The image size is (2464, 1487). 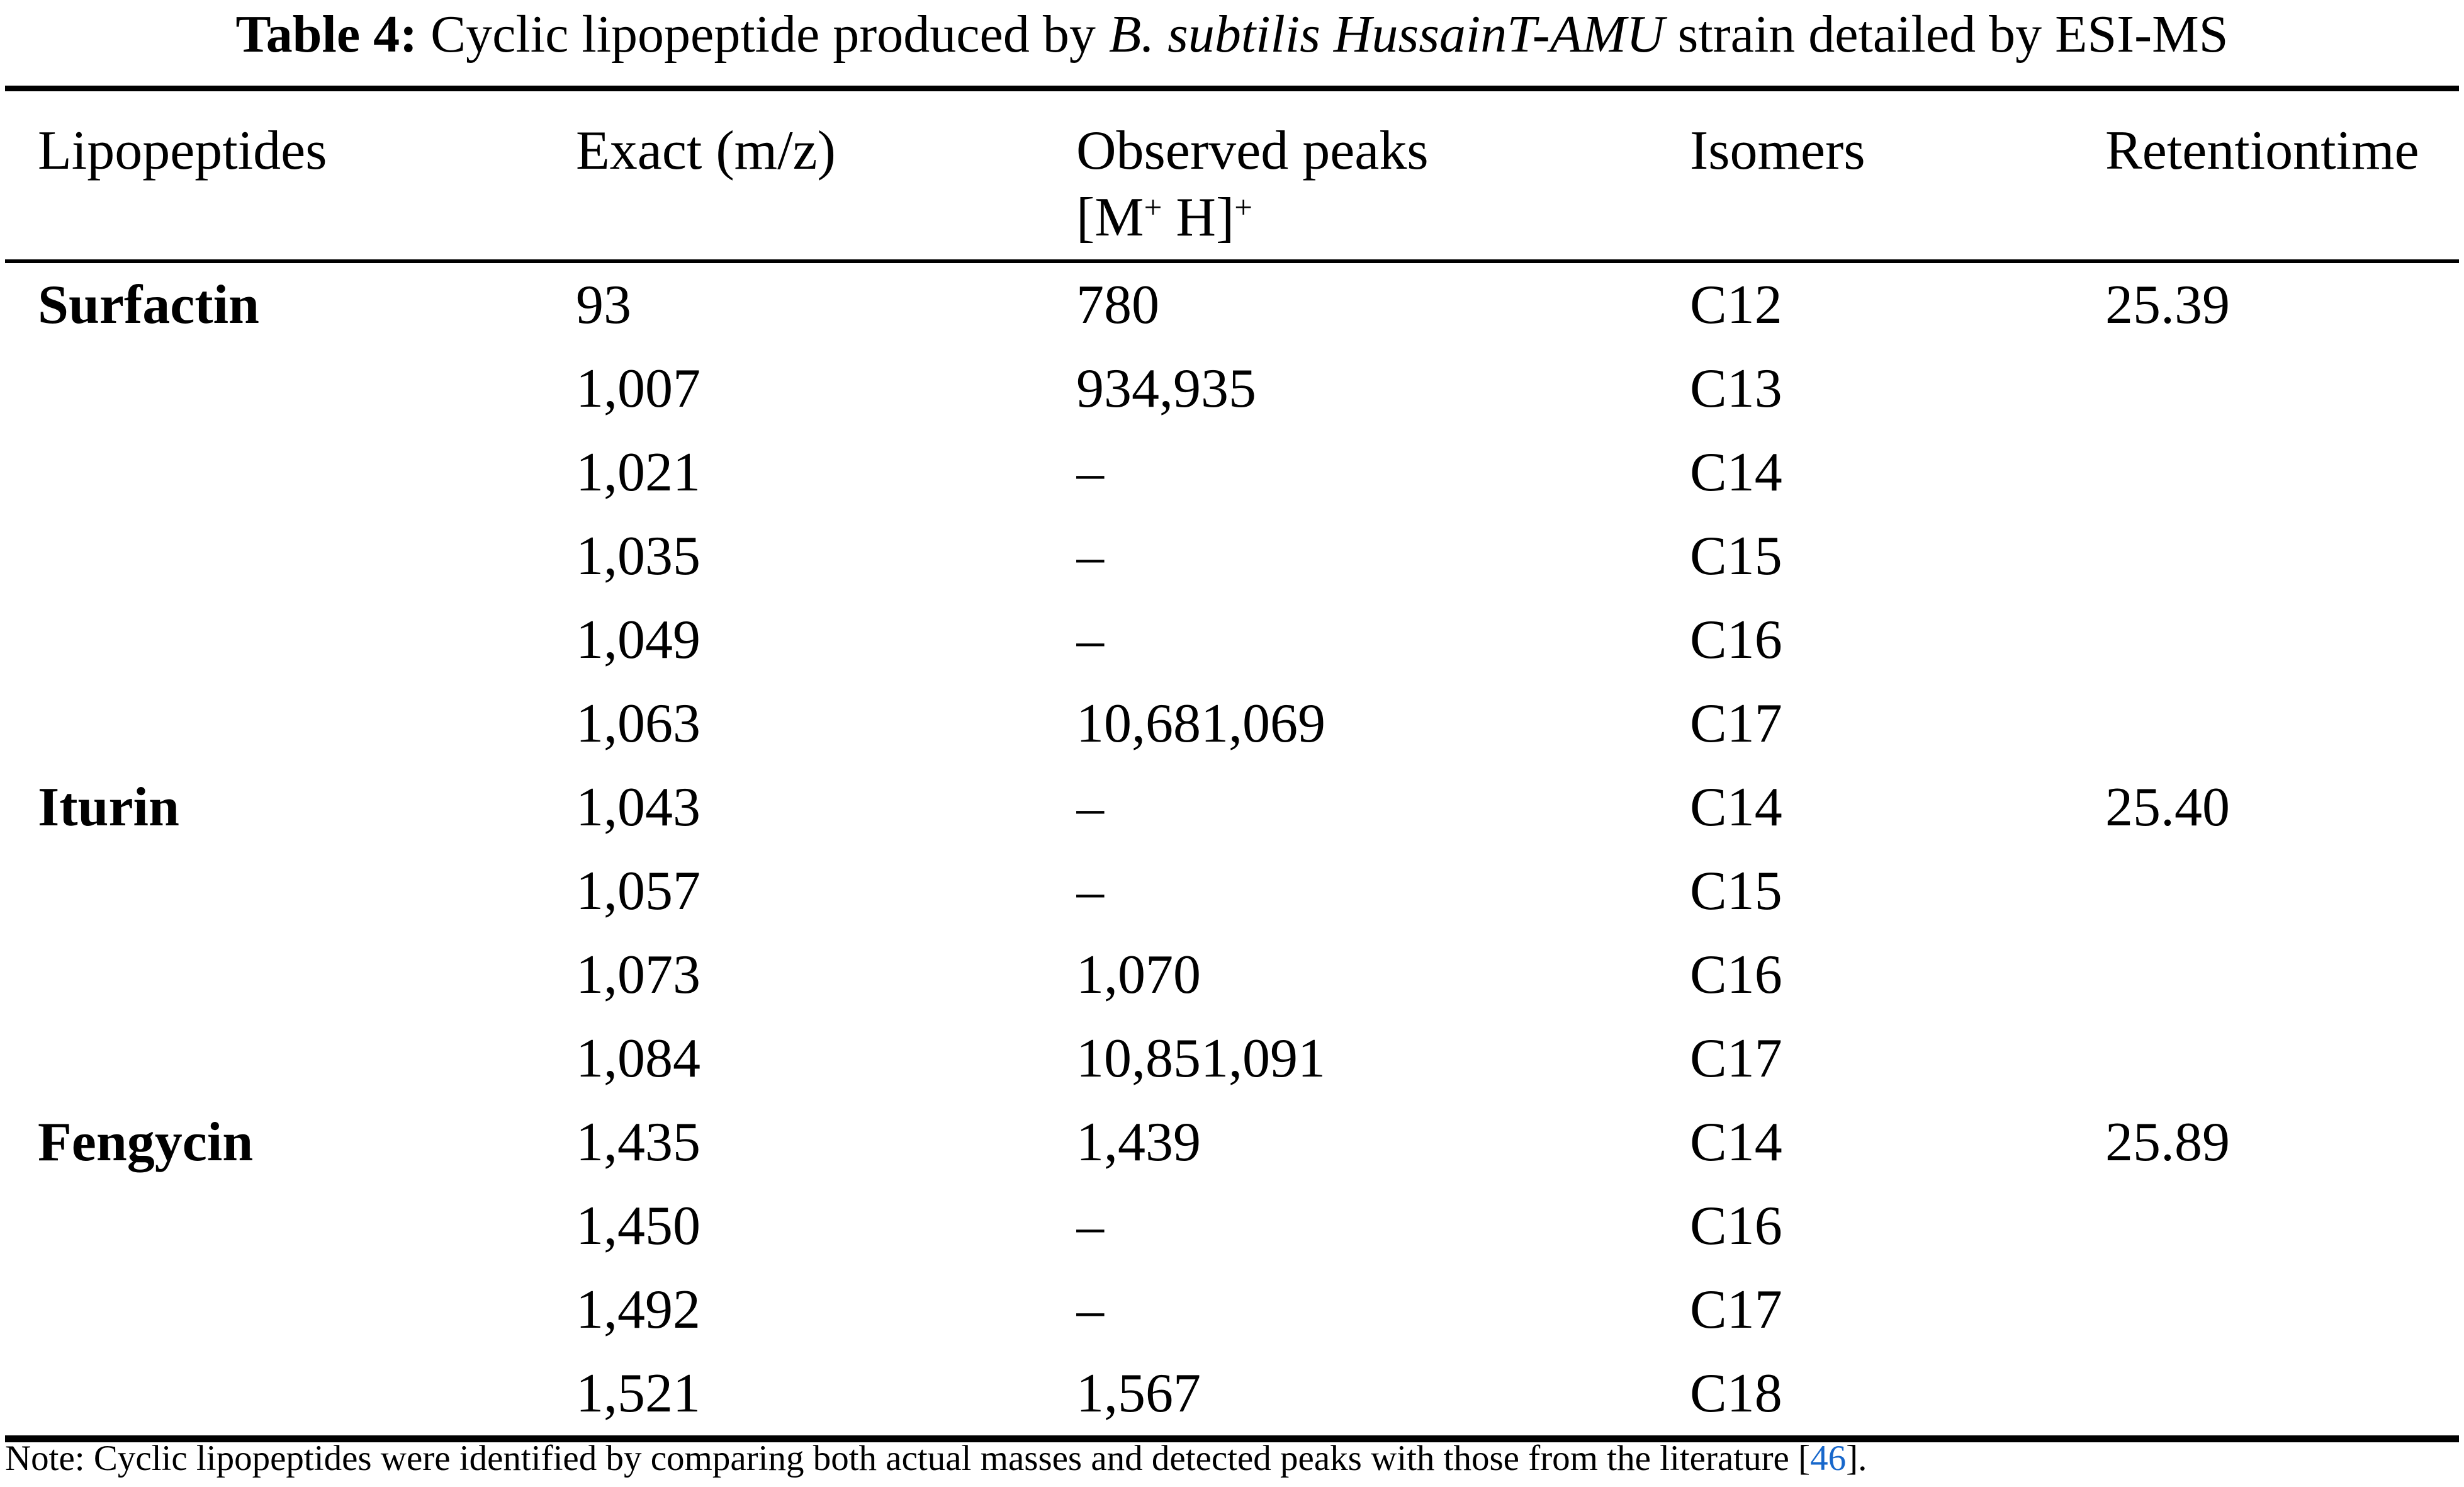 I want to click on cell-exact-mz: 1,073, so click(x=638, y=975).